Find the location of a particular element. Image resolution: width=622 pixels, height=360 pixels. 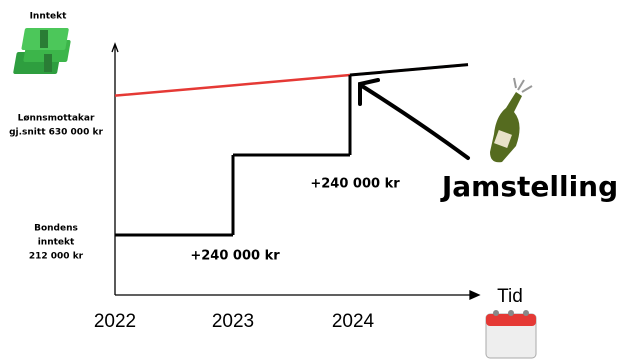

chart-title: Inntekt is located at coordinates (49, 17).